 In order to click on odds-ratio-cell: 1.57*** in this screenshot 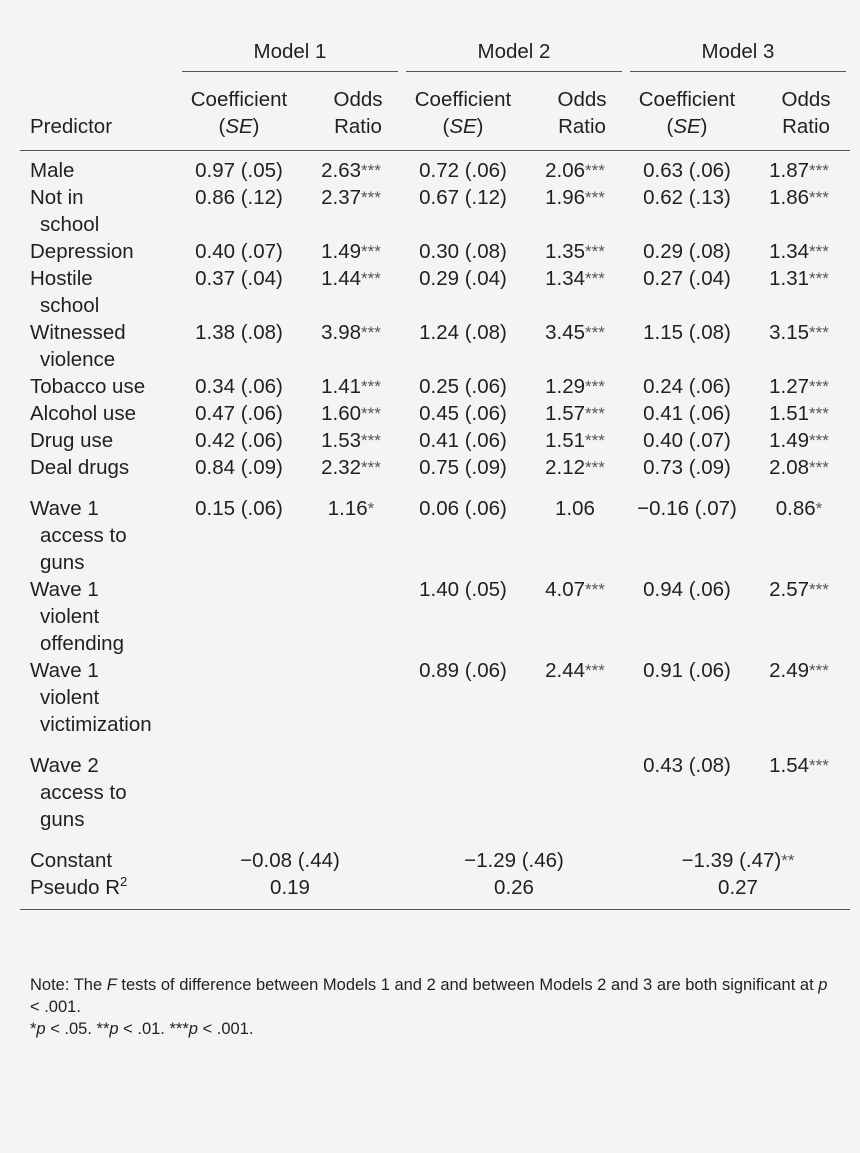, I will do `click(575, 413)`.